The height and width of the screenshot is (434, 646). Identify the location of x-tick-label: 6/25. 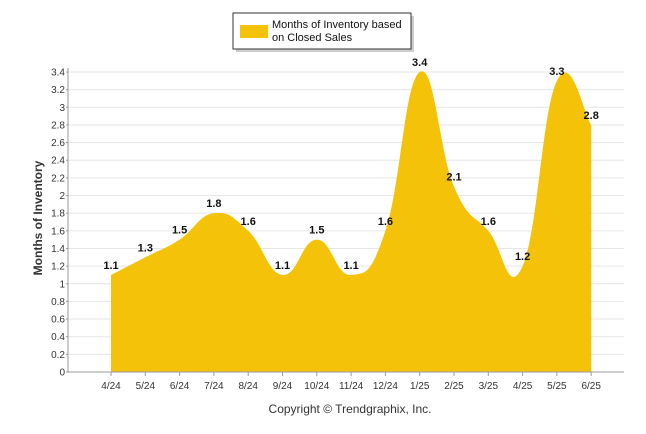
(591, 386).